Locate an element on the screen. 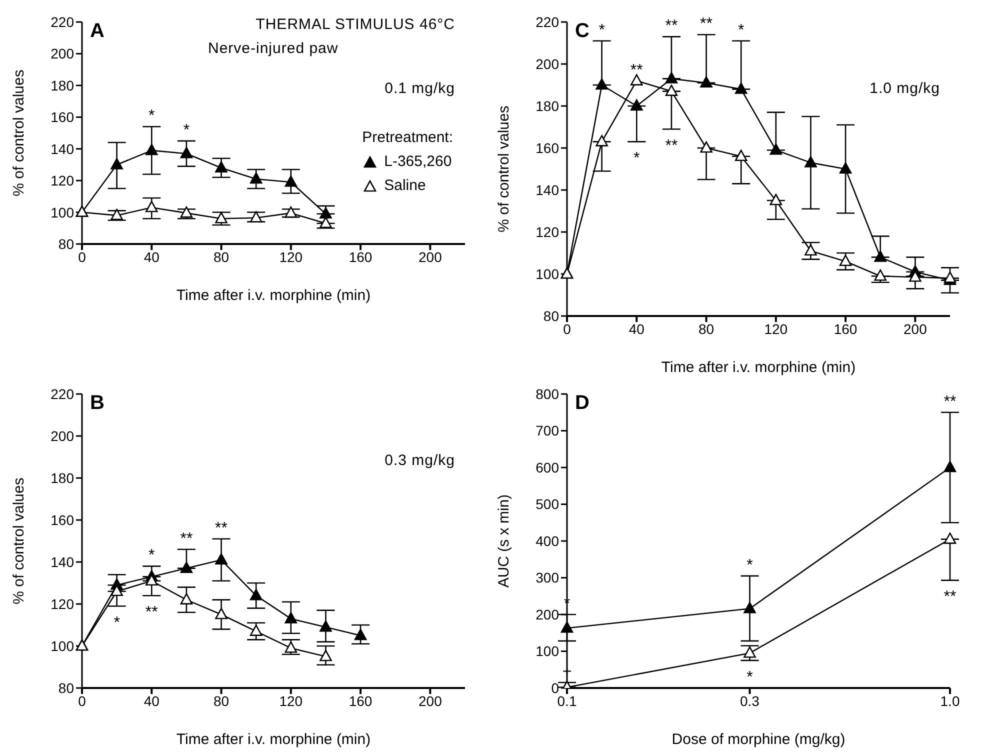 The image size is (997, 756). legend-title: Pretreatment: is located at coordinates (407, 138).